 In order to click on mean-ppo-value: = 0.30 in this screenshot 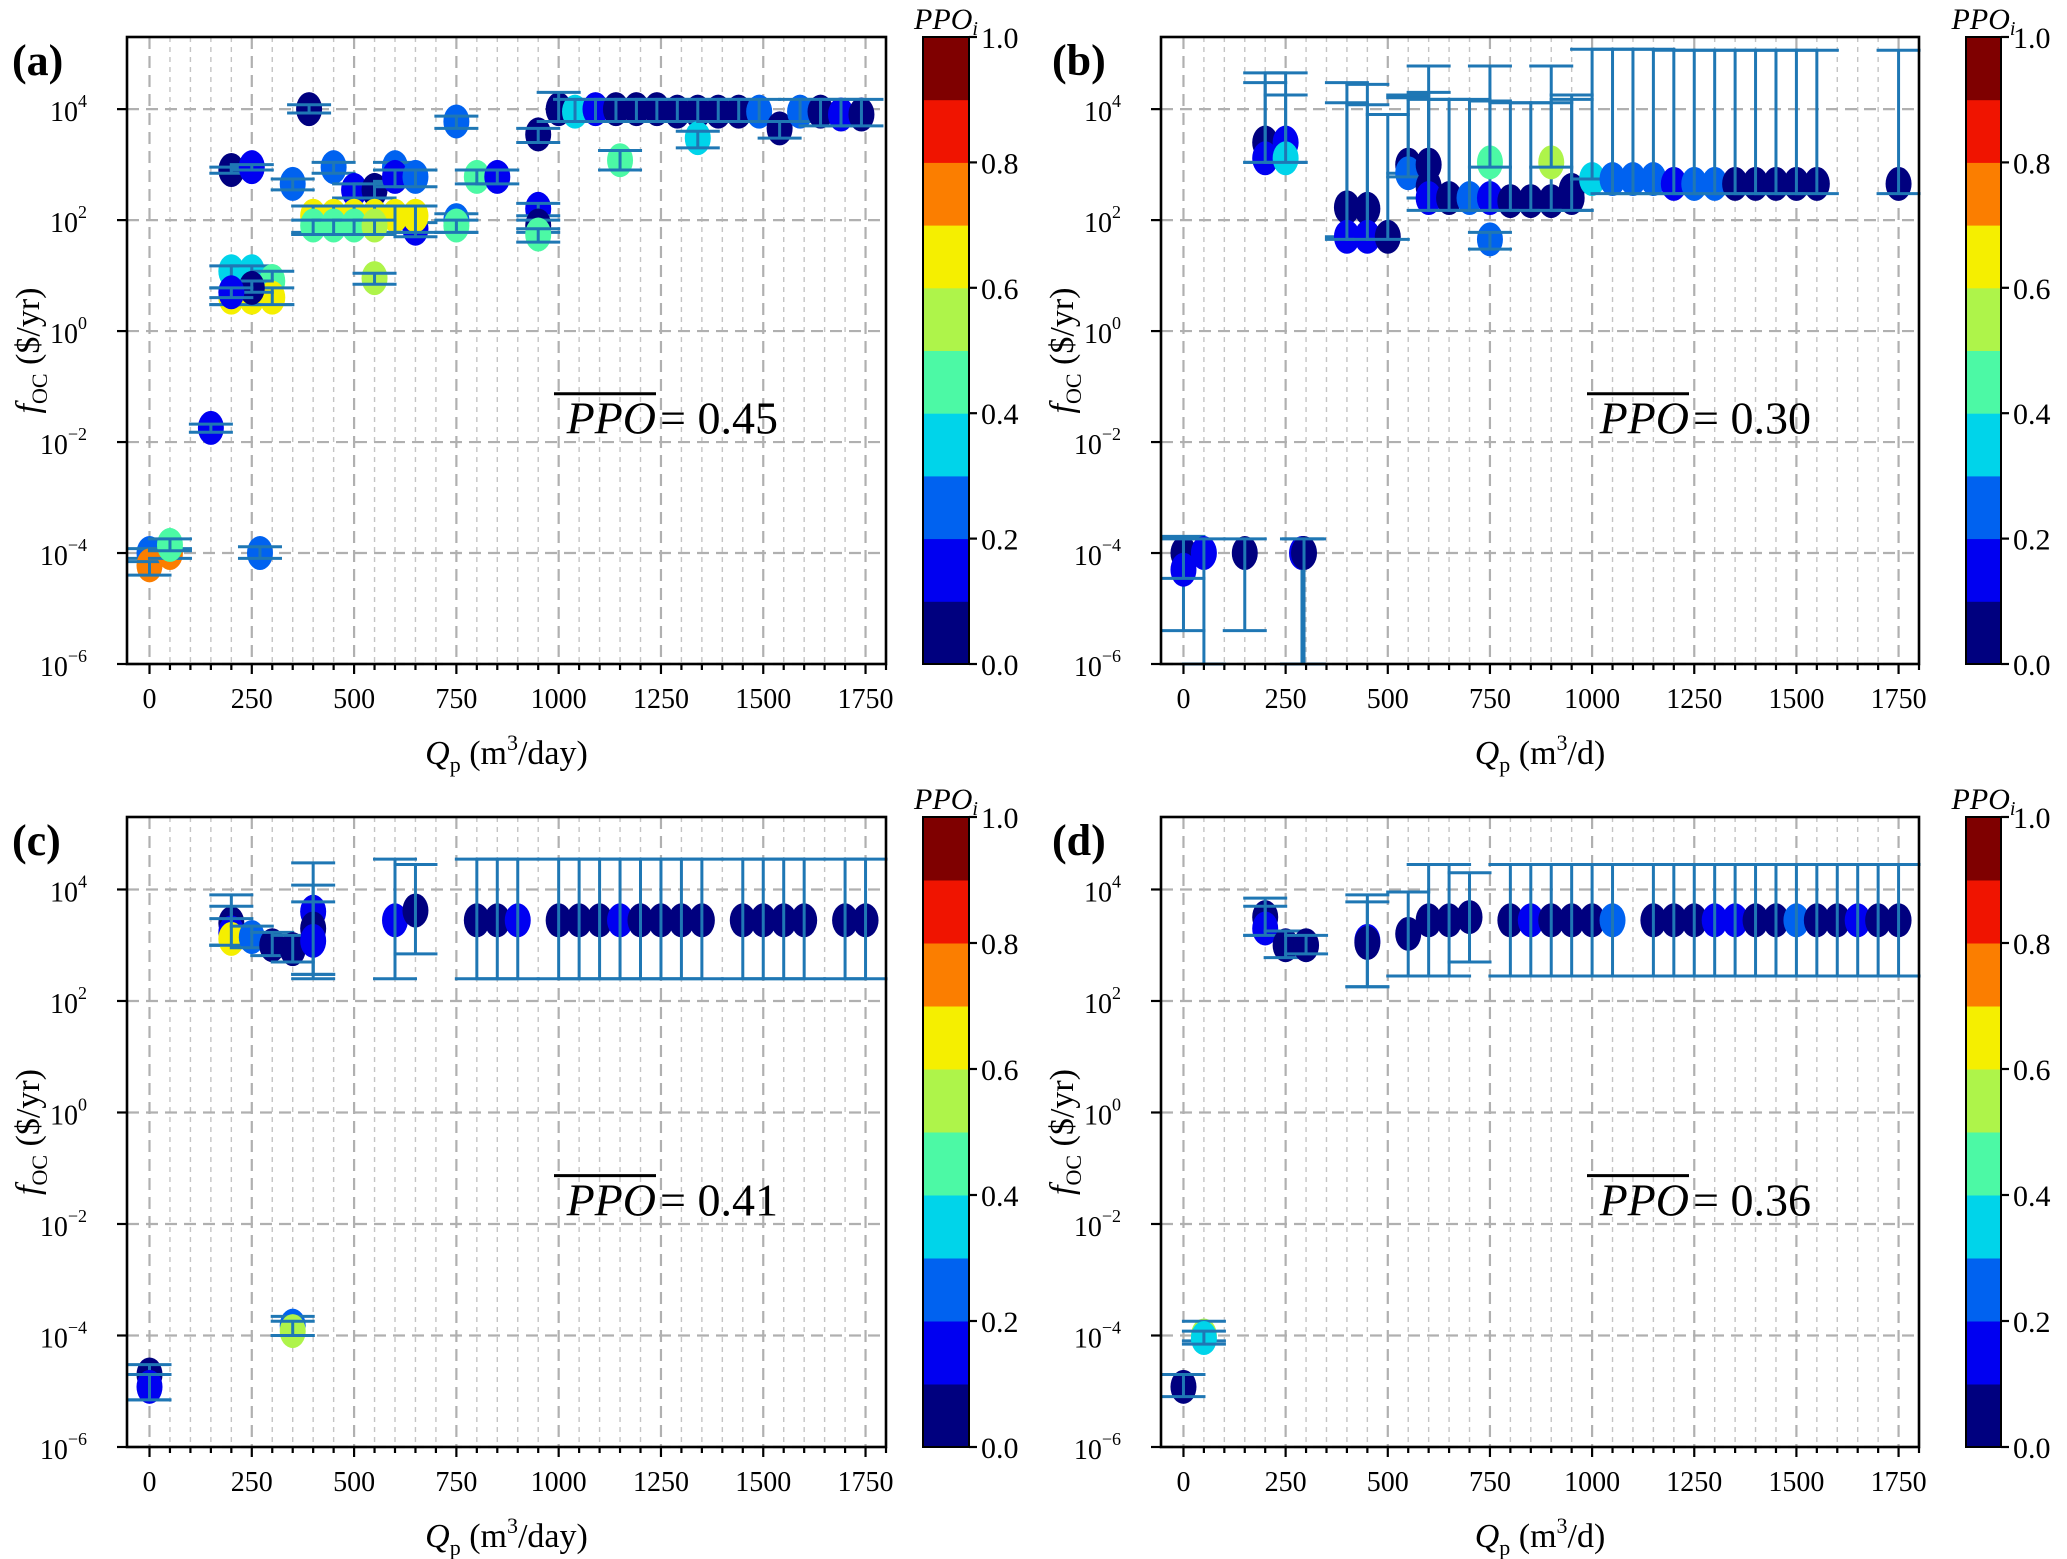, I will do `click(1752, 418)`.